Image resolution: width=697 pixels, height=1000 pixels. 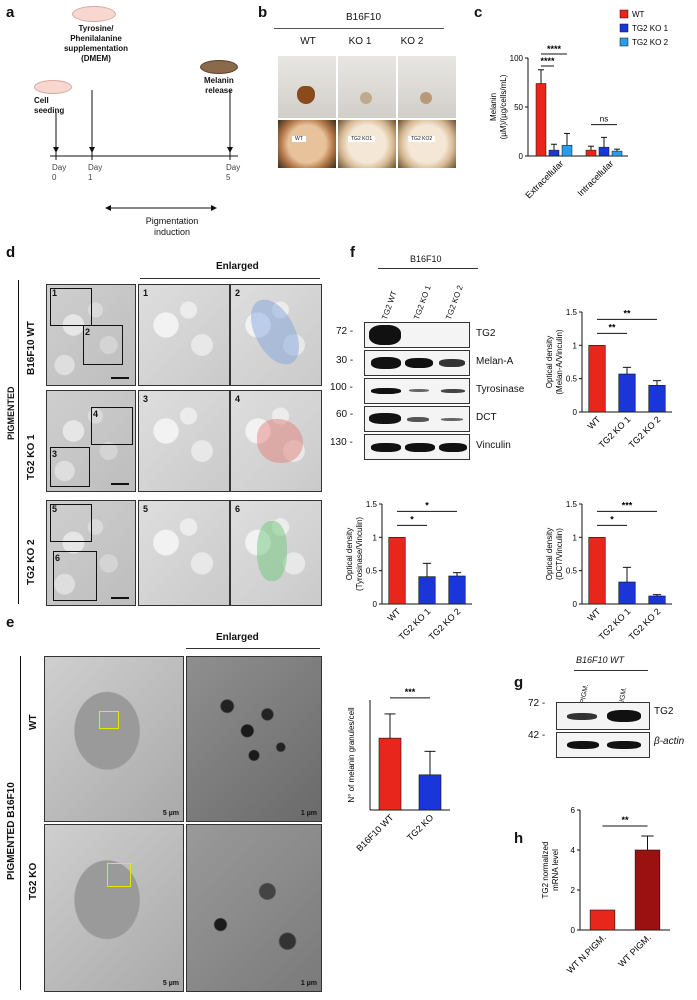 I want to click on f-lane-ko2: TG2 KO 2, so click(x=454, y=303).